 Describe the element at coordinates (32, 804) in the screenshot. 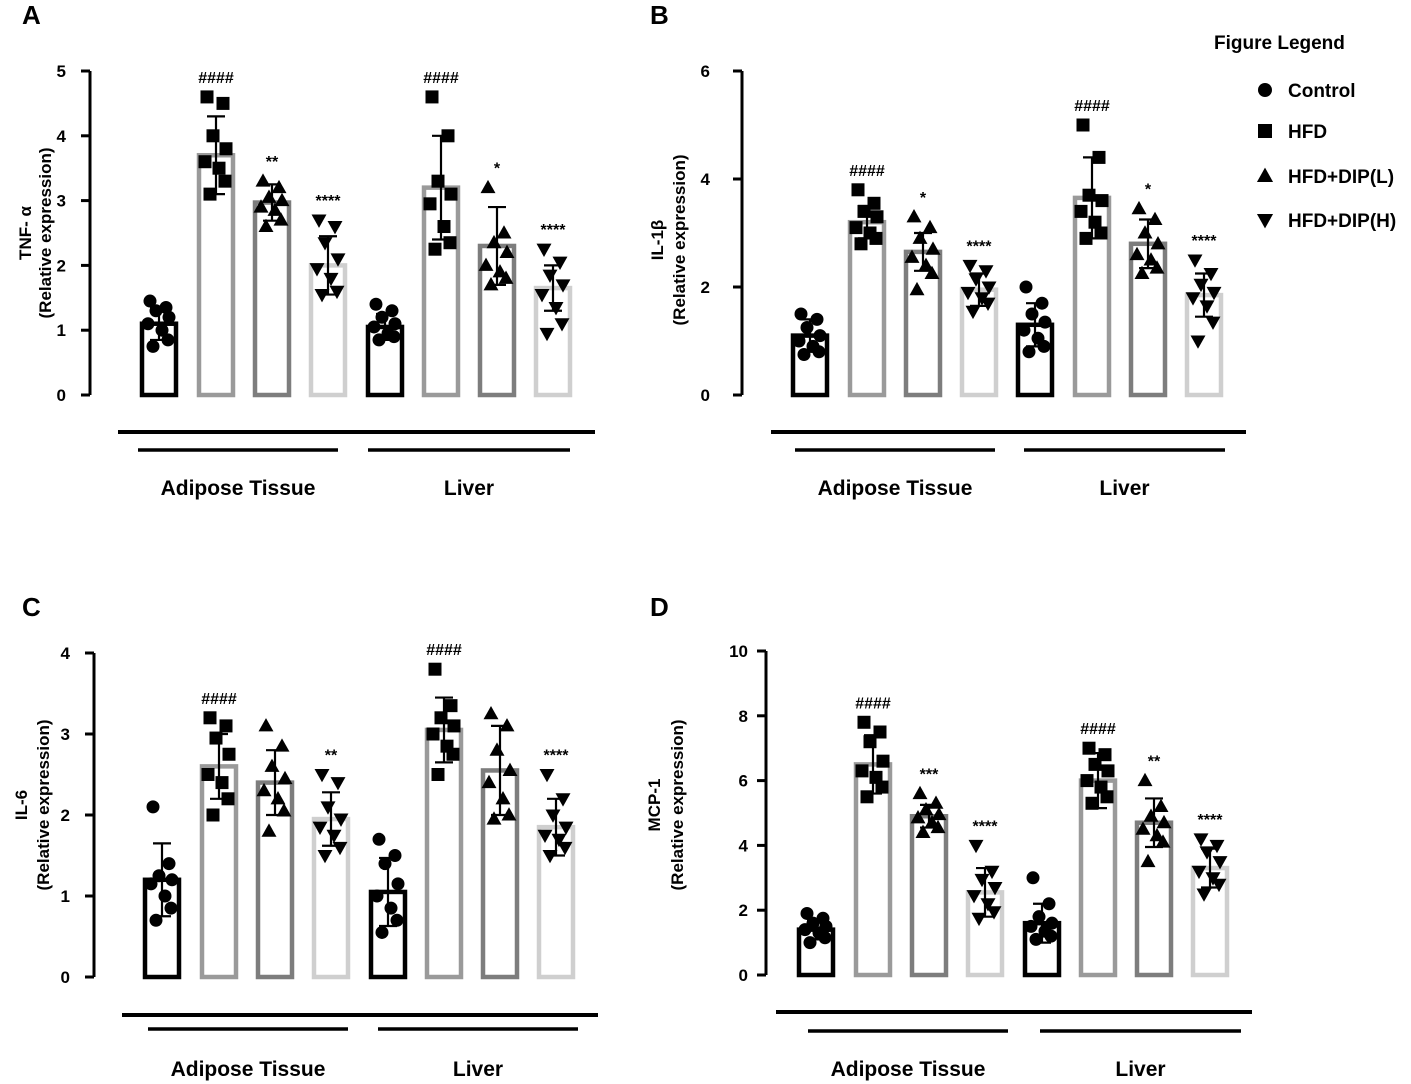

I see `y-axis-label: IL-6 (Relative expression)` at that location.